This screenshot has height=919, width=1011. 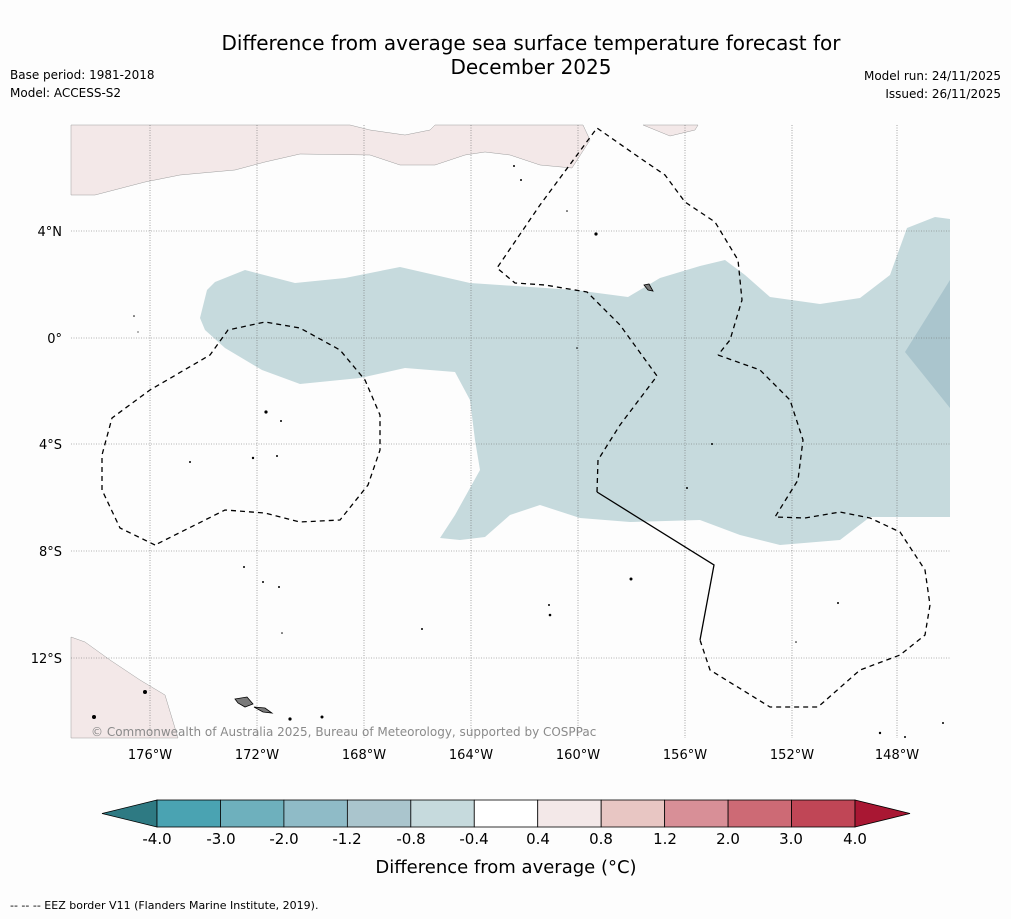 What do you see at coordinates (129, 813) in the screenshot?
I see `colorbar-extend-low` at bounding box center [129, 813].